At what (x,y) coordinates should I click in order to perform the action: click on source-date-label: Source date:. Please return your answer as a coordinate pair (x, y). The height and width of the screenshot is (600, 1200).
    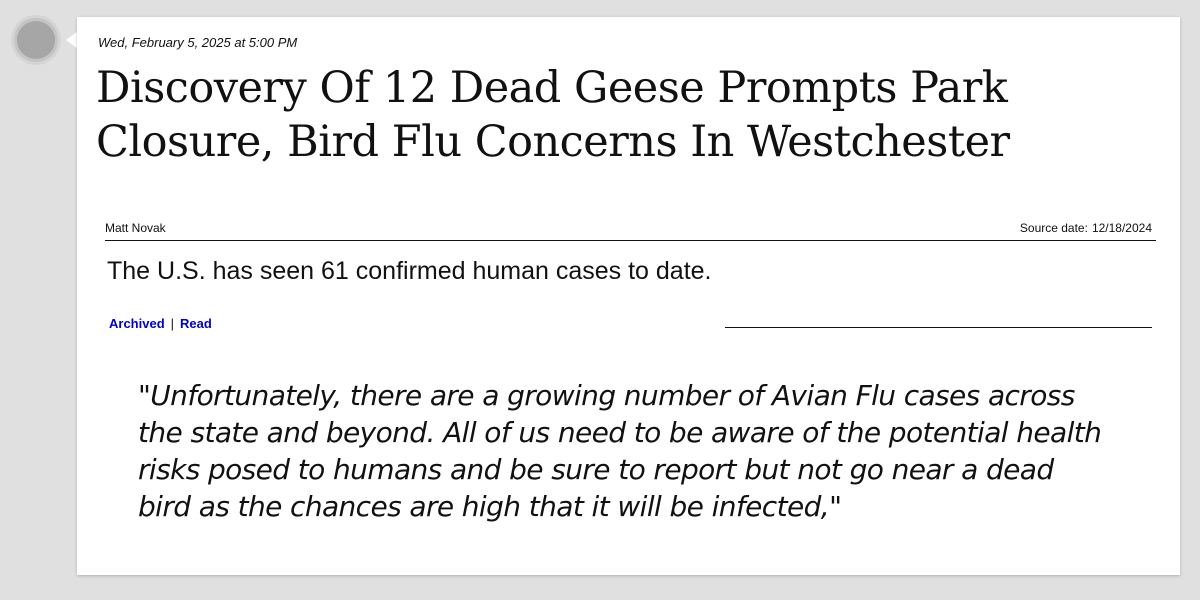
    Looking at the image, I should click on (1053, 228).